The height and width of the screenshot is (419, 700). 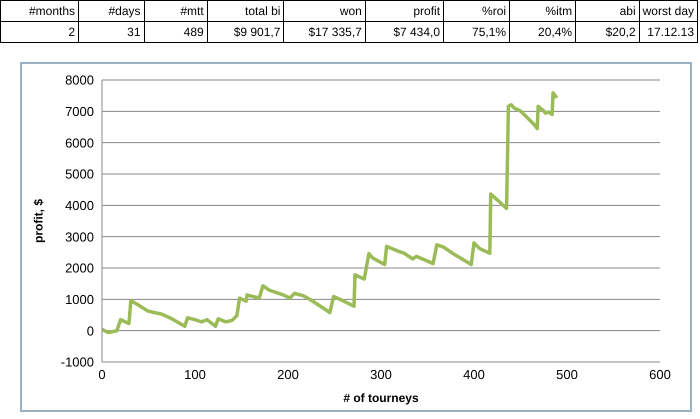 What do you see at coordinates (79, 299) in the screenshot?
I see `y-tick-label: 1000` at bounding box center [79, 299].